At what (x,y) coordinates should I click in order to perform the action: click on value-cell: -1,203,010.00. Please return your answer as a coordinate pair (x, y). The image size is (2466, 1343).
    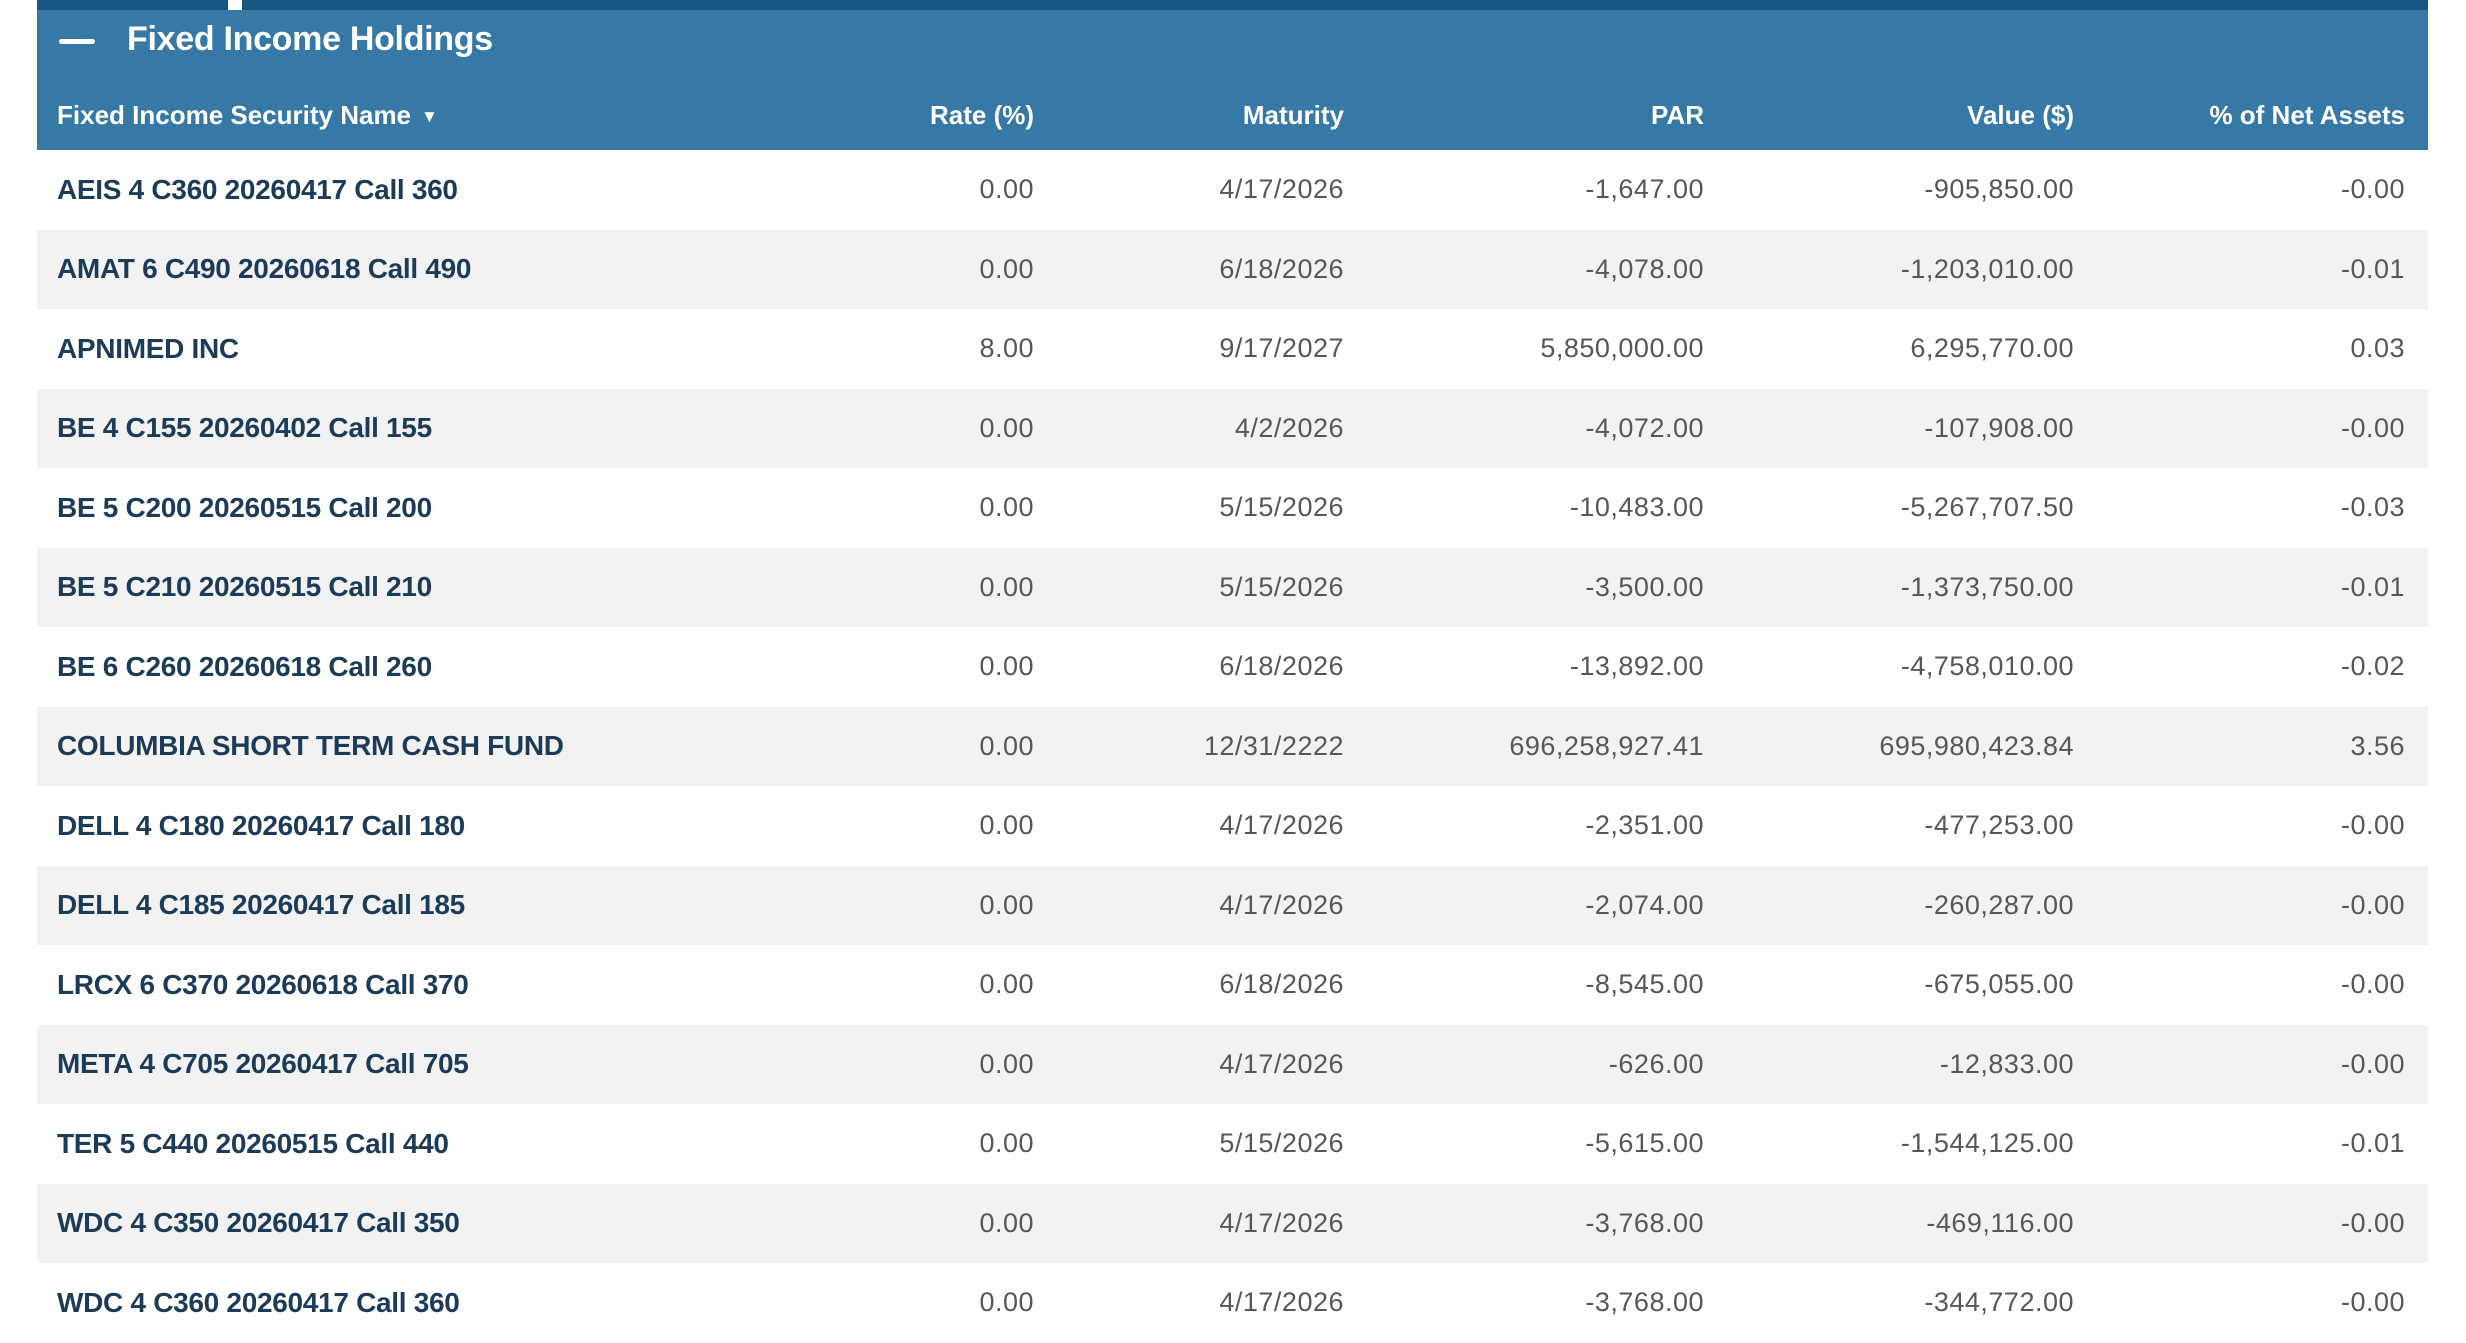
    Looking at the image, I should click on (1987, 268).